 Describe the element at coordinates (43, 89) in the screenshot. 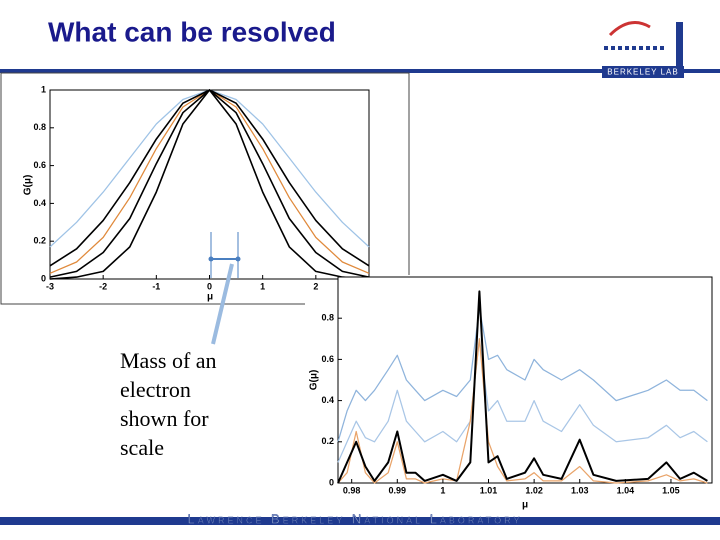

I see `y-tick-label: 1` at that location.